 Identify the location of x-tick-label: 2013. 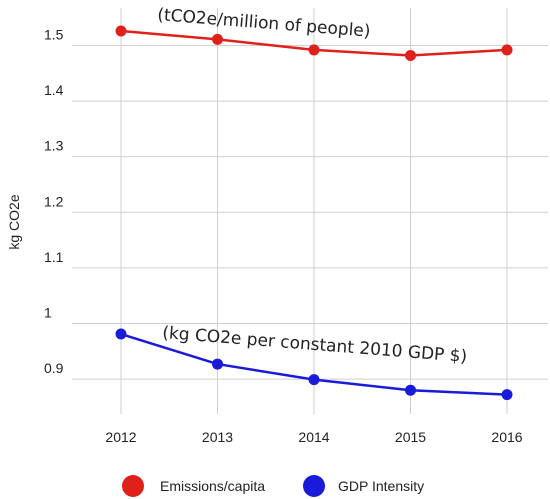
(217, 437).